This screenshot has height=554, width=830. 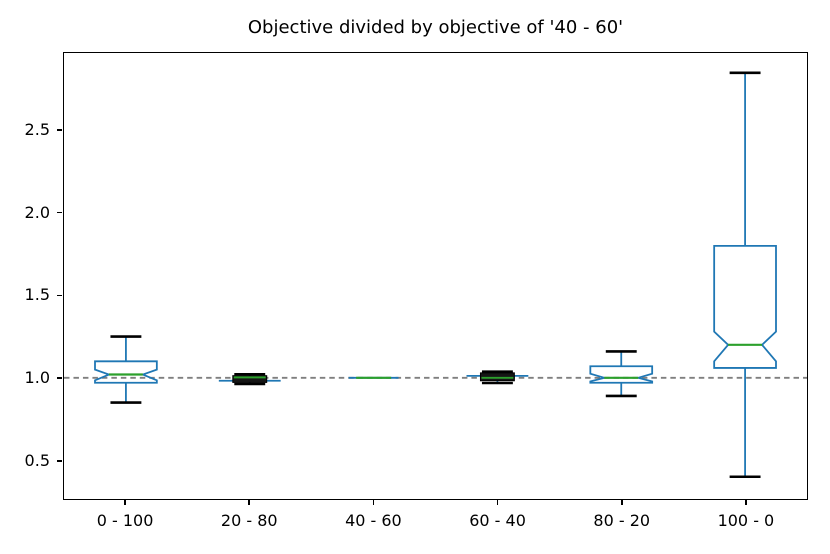 I want to click on y-tick-label: 0.5, so click(x=37, y=461).